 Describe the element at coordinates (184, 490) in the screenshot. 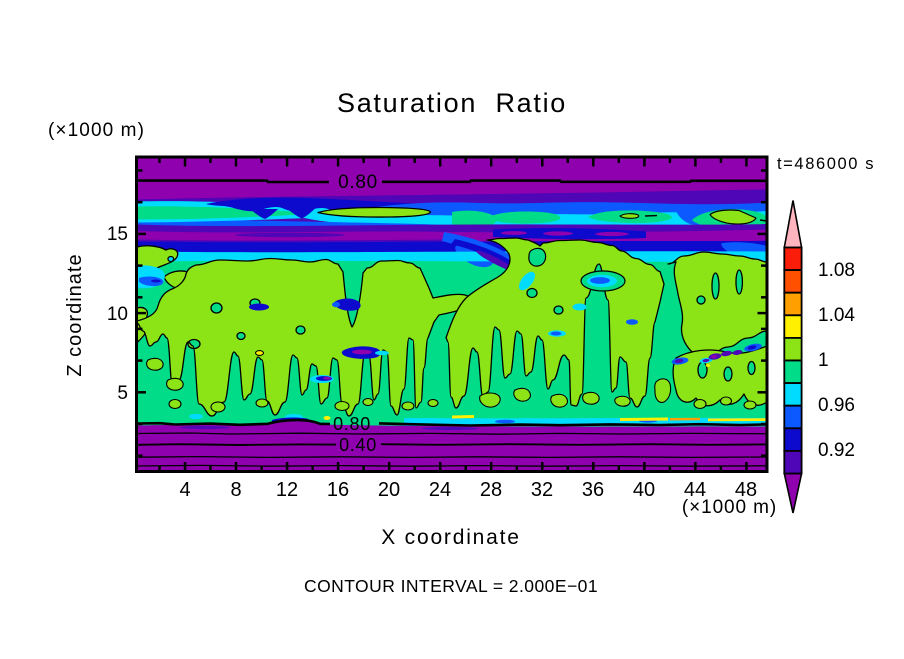

I see `svg-text: 4` at that location.